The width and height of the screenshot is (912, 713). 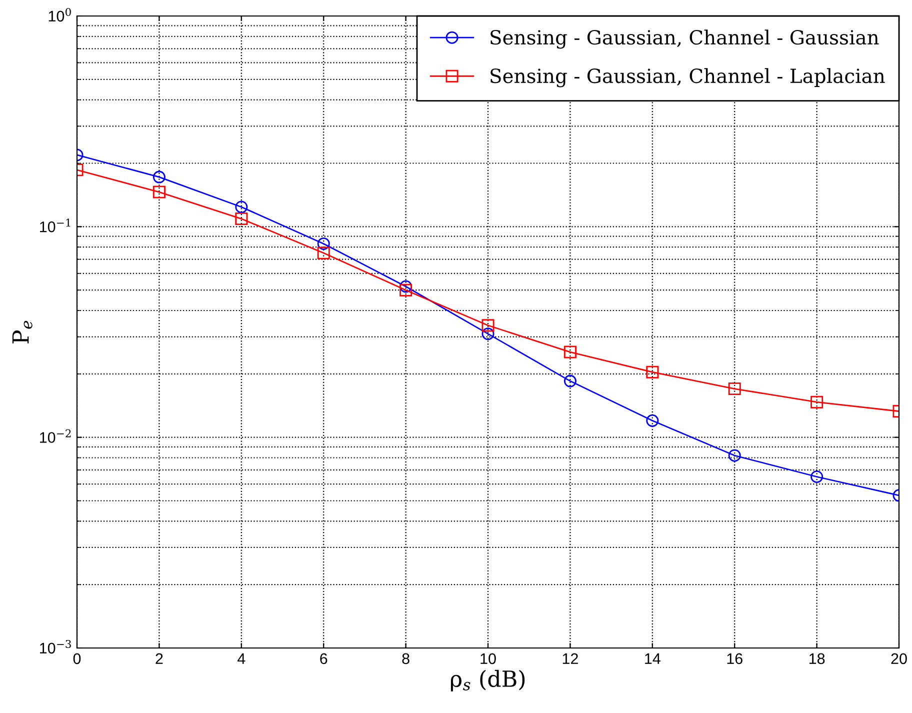 I want to click on legend-label: Sensing - Gaussian, Channel - Laplacian, so click(x=687, y=78).